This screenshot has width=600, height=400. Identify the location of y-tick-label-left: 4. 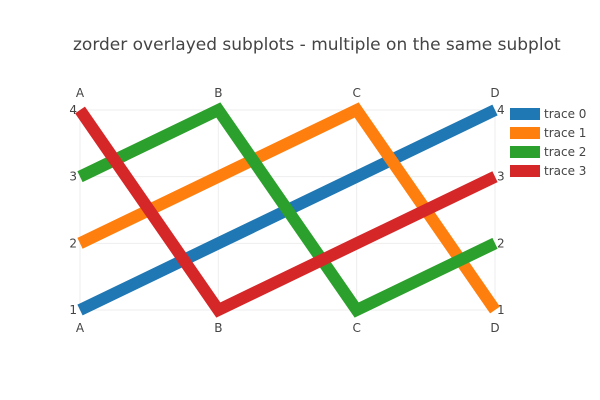
(73, 110).